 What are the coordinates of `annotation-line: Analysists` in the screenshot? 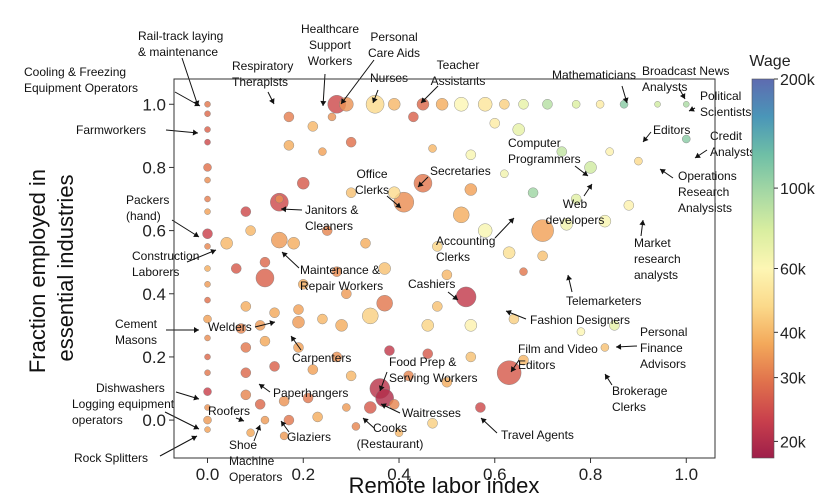 It's located at (705, 208).